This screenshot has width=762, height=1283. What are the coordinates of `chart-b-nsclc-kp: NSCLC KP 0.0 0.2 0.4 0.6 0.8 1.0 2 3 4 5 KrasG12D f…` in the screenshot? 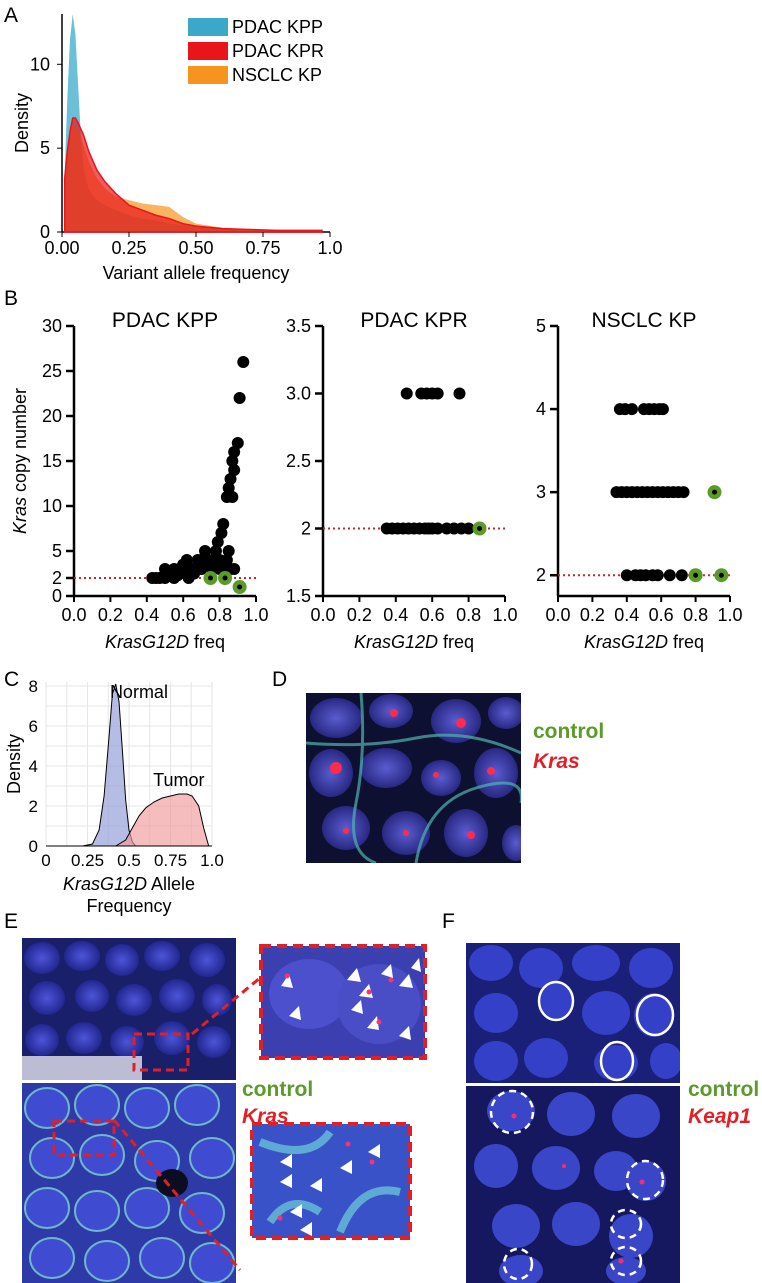 It's located at (639, 480).